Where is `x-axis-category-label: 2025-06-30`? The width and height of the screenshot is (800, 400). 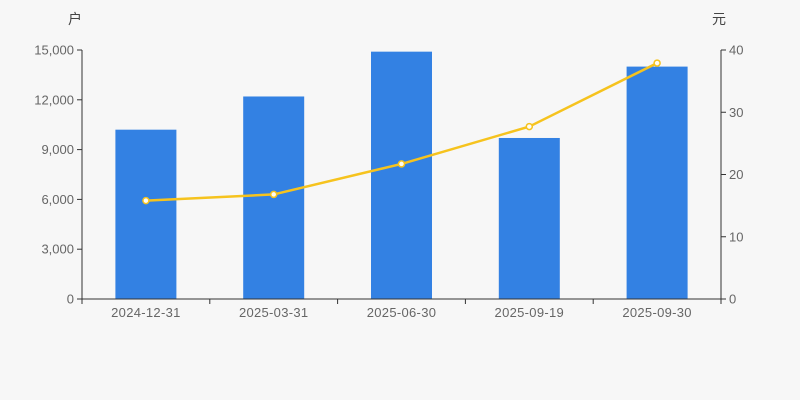 x-axis-category-label: 2025-06-30 is located at coordinates (402, 312).